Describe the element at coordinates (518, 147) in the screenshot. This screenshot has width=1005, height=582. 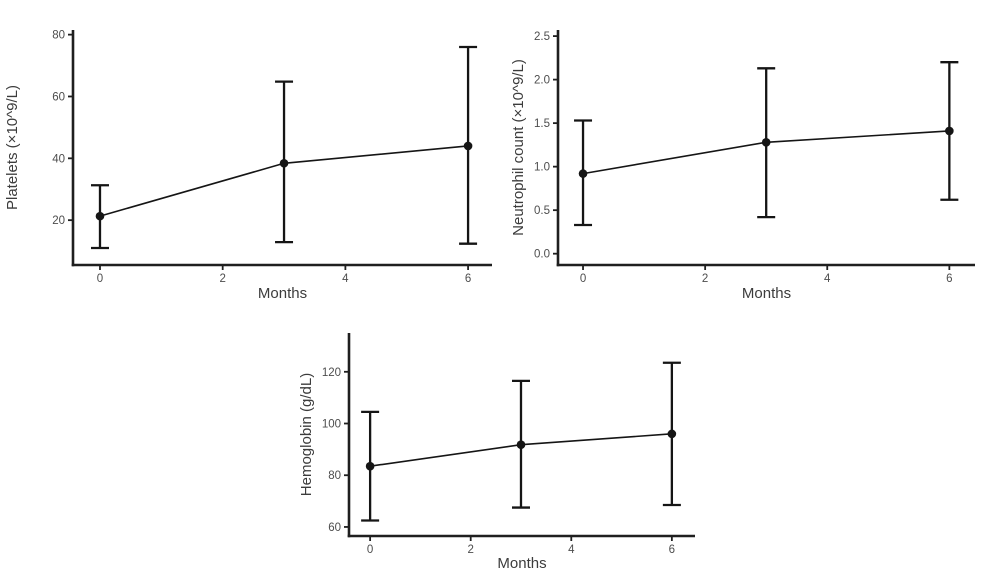
I see `y-axis-title: Neutrophil count (×10^9/L)` at that location.